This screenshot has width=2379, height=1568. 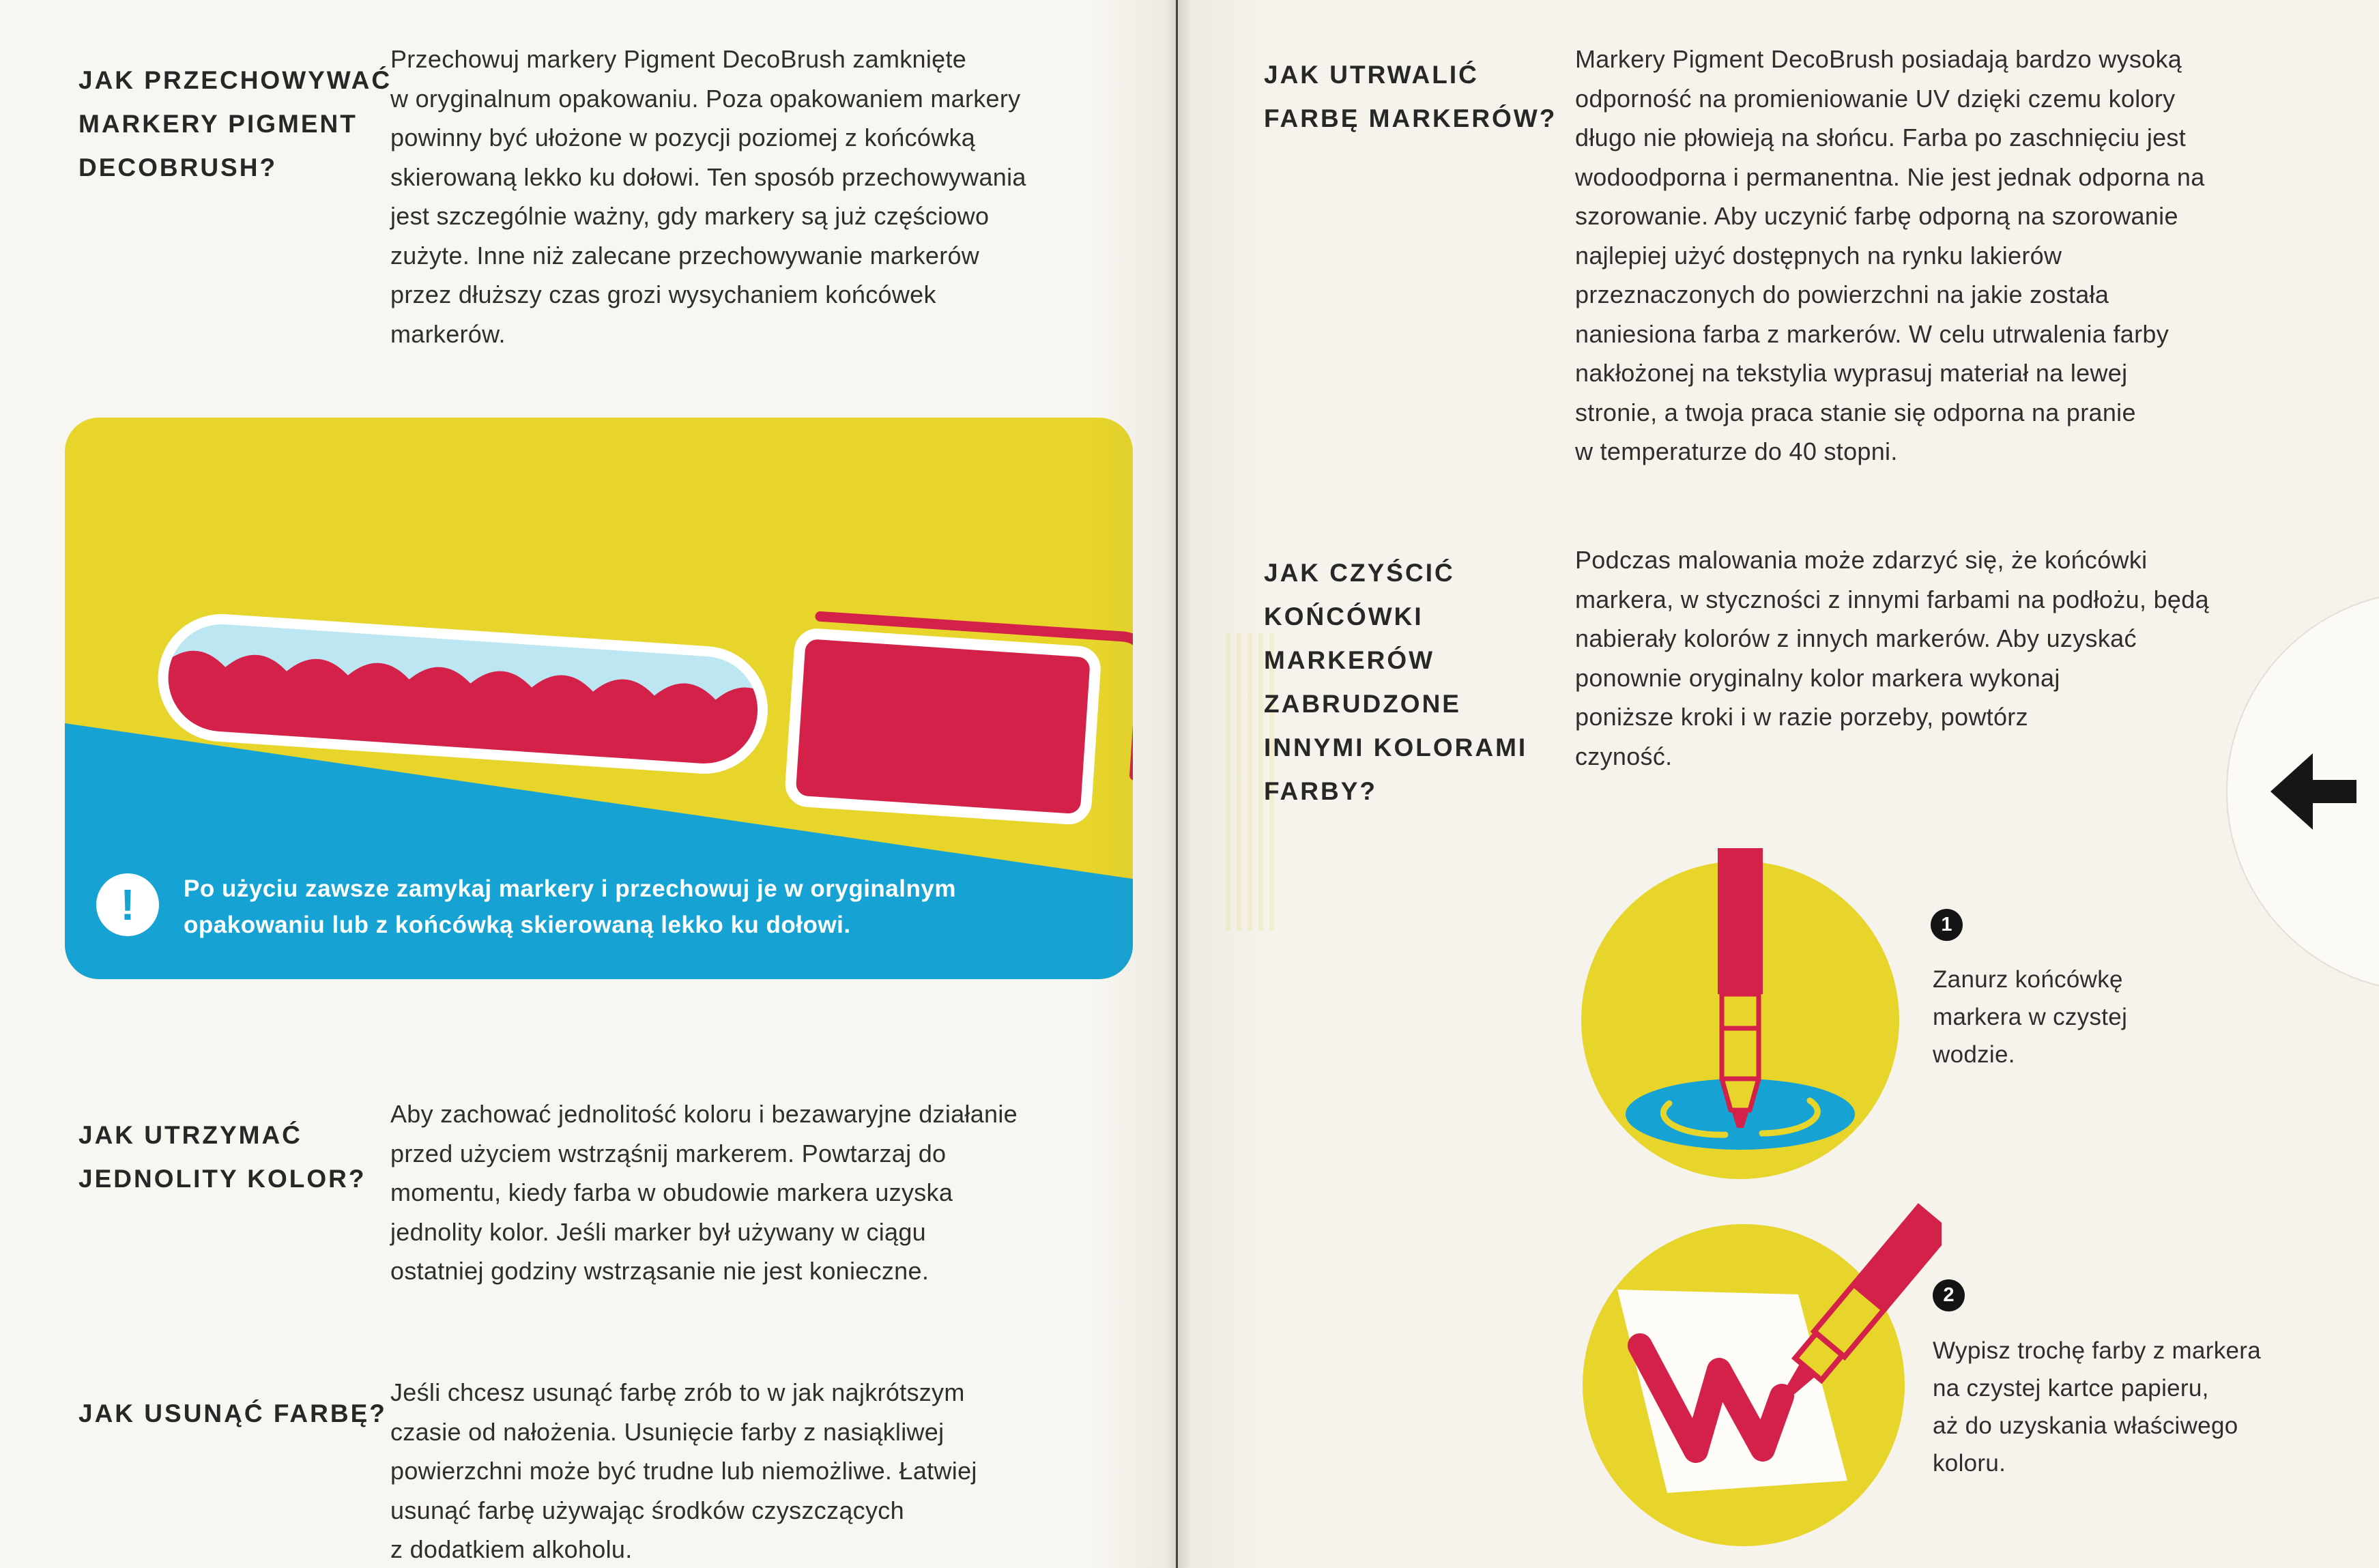 What do you see at coordinates (974, 696) in the screenshot?
I see `marker-cap-clip` at bounding box center [974, 696].